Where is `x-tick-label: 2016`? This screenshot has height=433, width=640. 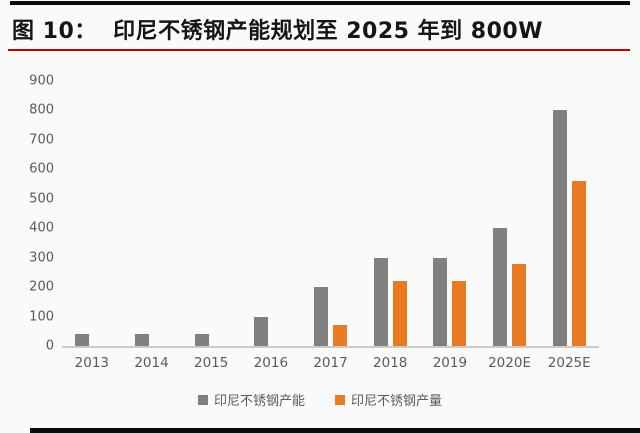 x-tick-label: 2016 is located at coordinates (271, 363).